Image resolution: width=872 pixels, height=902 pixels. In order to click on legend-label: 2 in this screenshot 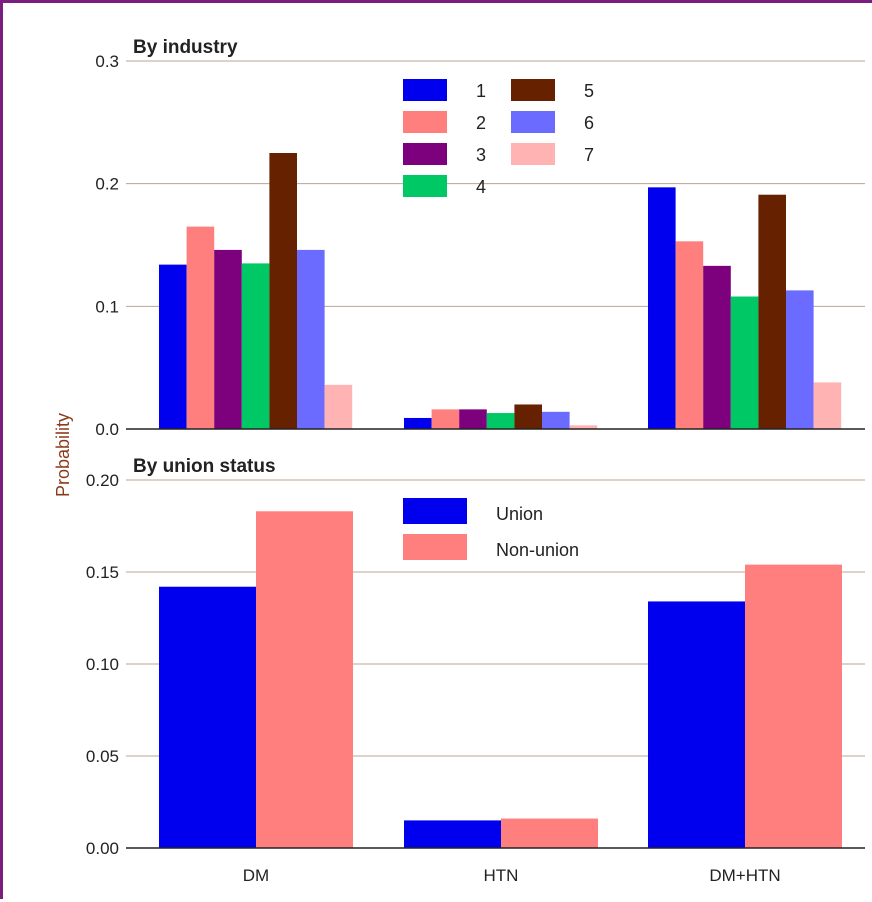, I will do `click(481, 123)`.